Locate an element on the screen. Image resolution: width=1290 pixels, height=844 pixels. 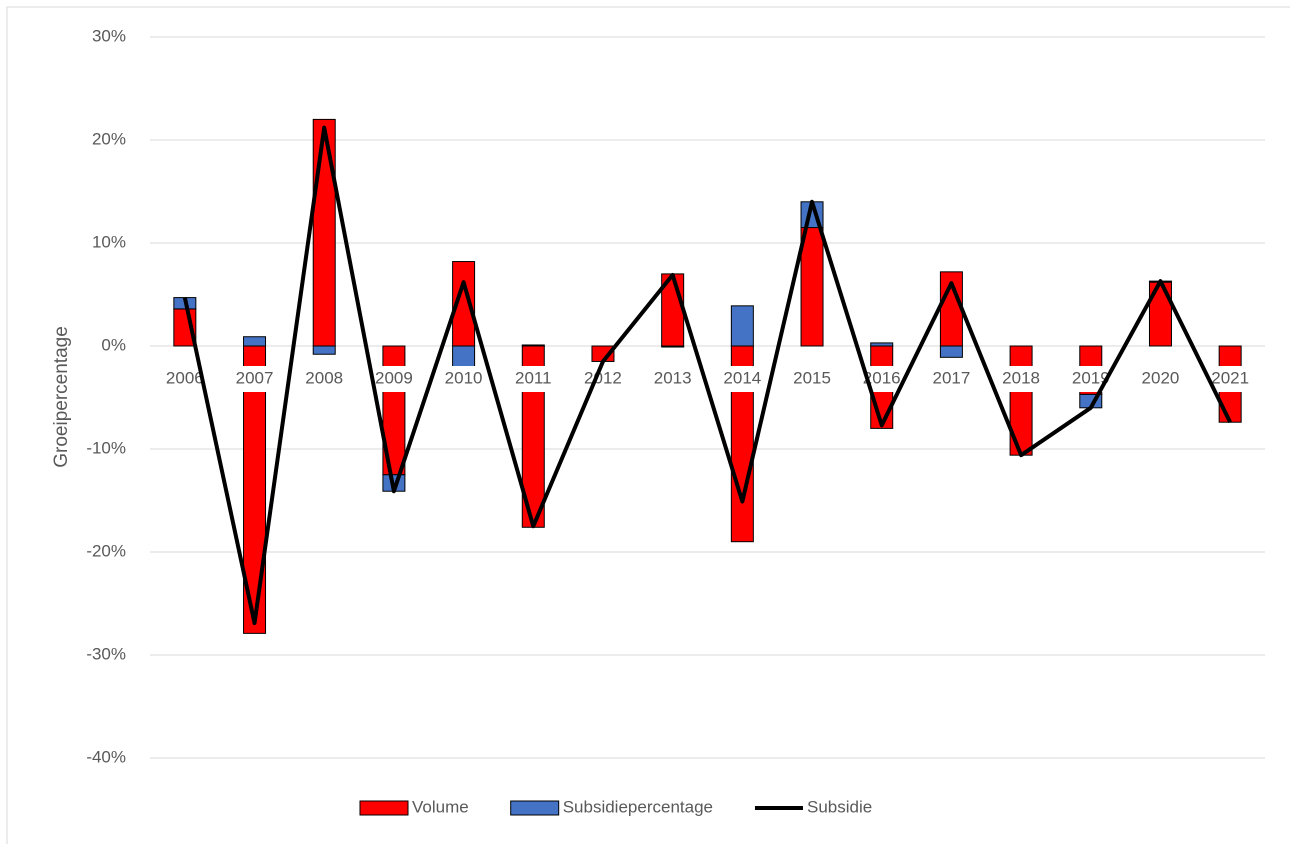
x-tick-label: 2012 is located at coordinates (603, 377).